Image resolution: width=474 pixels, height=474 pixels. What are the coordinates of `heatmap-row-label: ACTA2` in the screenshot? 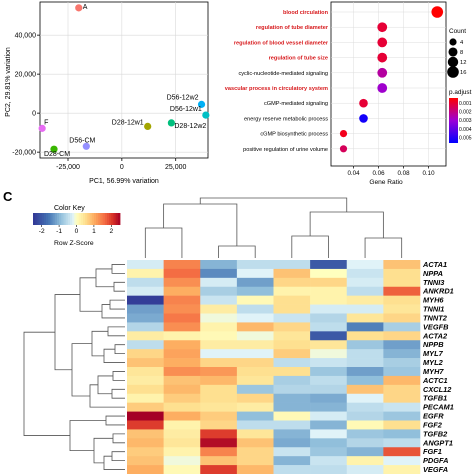 It's located at (435, 335).